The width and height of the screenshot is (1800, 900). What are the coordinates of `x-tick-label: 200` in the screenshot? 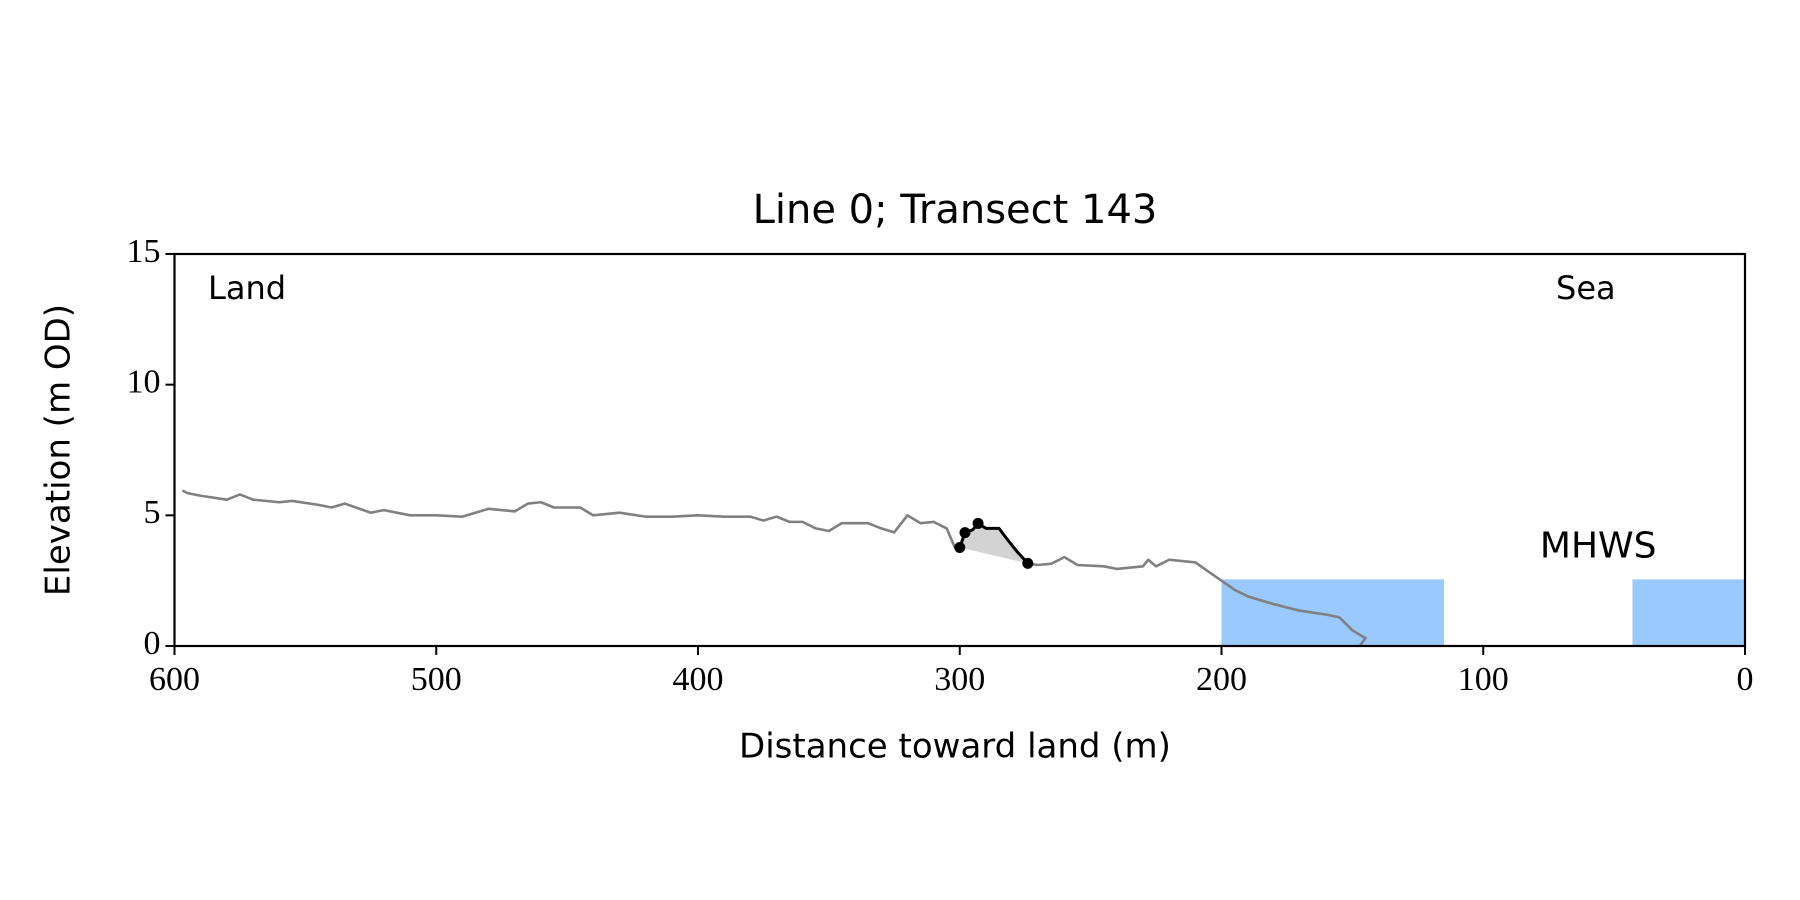 It's located at (1221, 679).